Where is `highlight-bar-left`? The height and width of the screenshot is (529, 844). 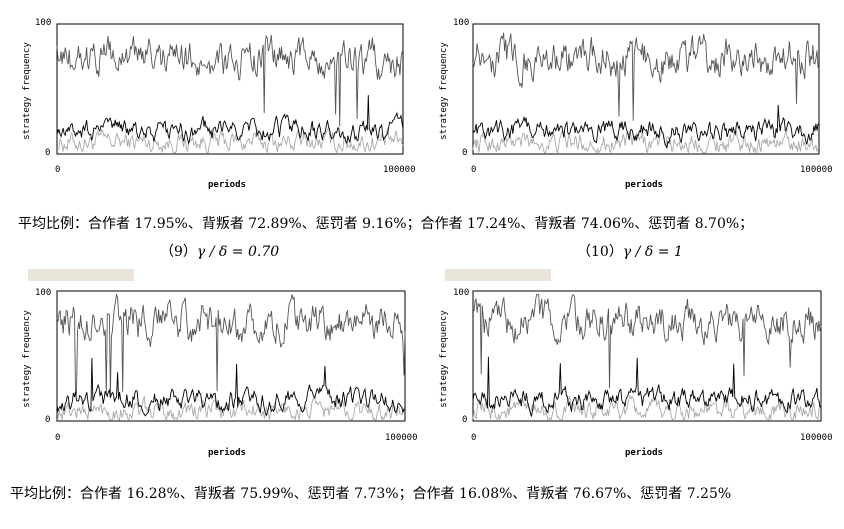 highlight-bar-left is located at coordinates (81, 275).